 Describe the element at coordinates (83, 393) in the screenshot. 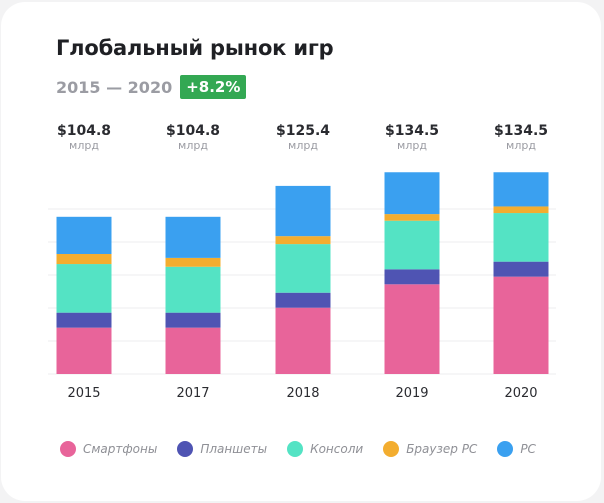

I see `x-tick-label: 2015` at that location.